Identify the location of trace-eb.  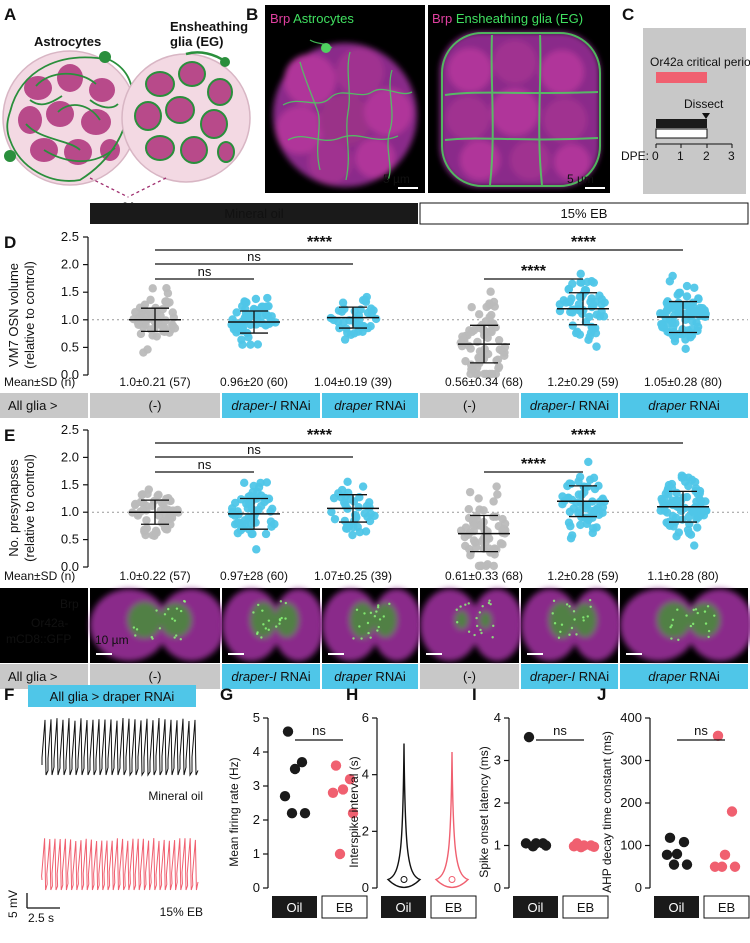
(120, 864).